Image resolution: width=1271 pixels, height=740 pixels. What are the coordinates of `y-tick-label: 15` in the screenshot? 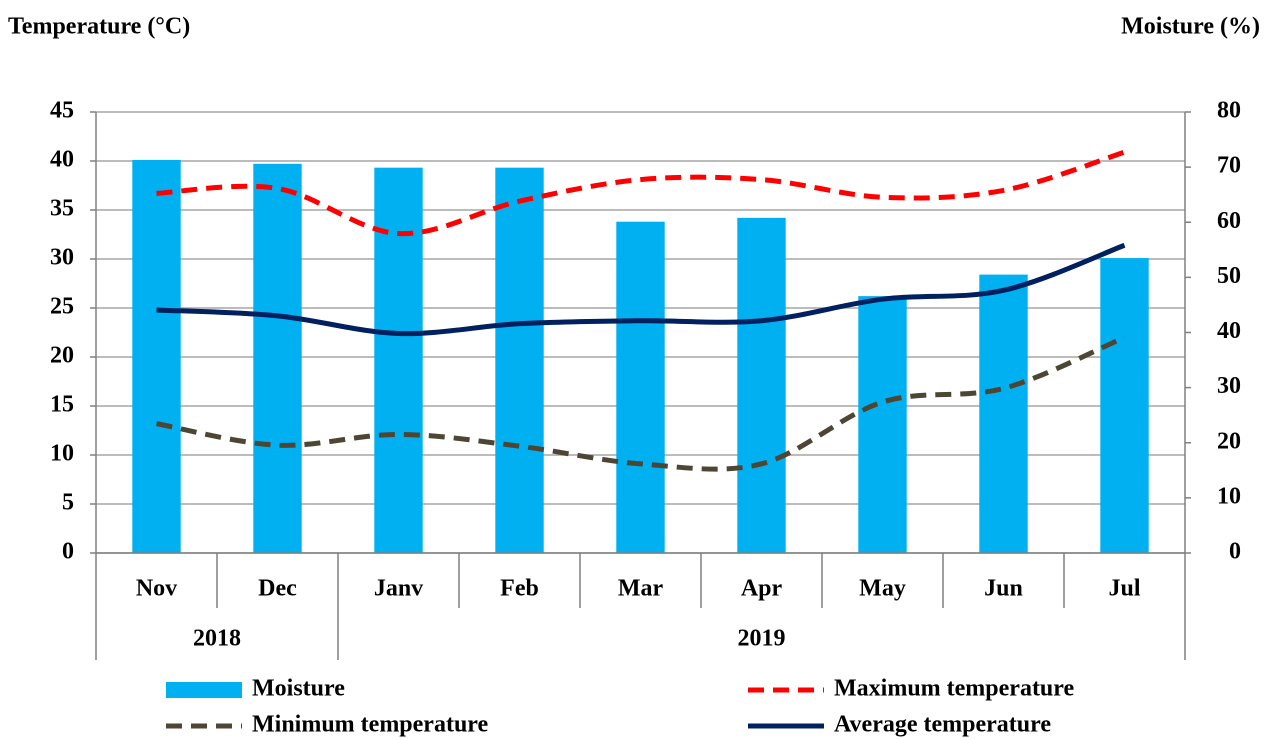 It's located at (62, 405).